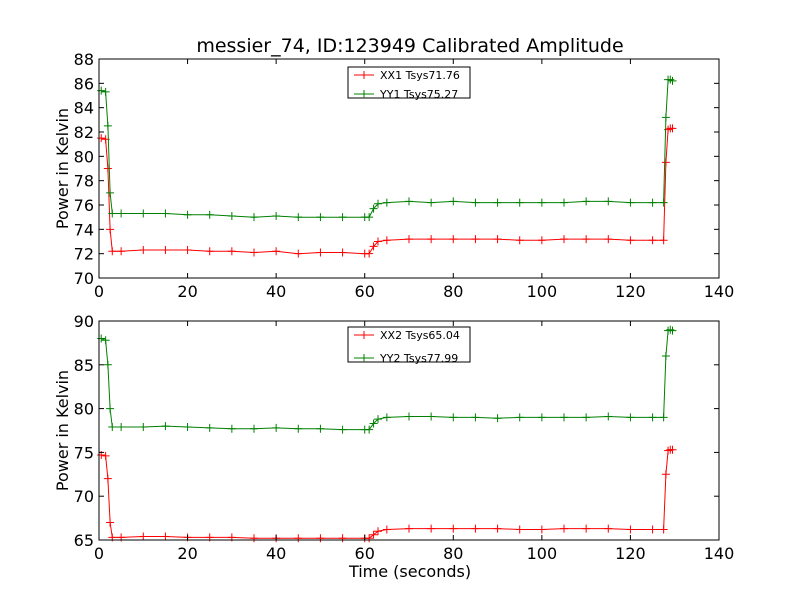 This screenshot has height=600, width=800. What do you see at coordinates (187, 553) in the screenshot?
I see `x-tick-label: 20` at bounding box center [187, 553].